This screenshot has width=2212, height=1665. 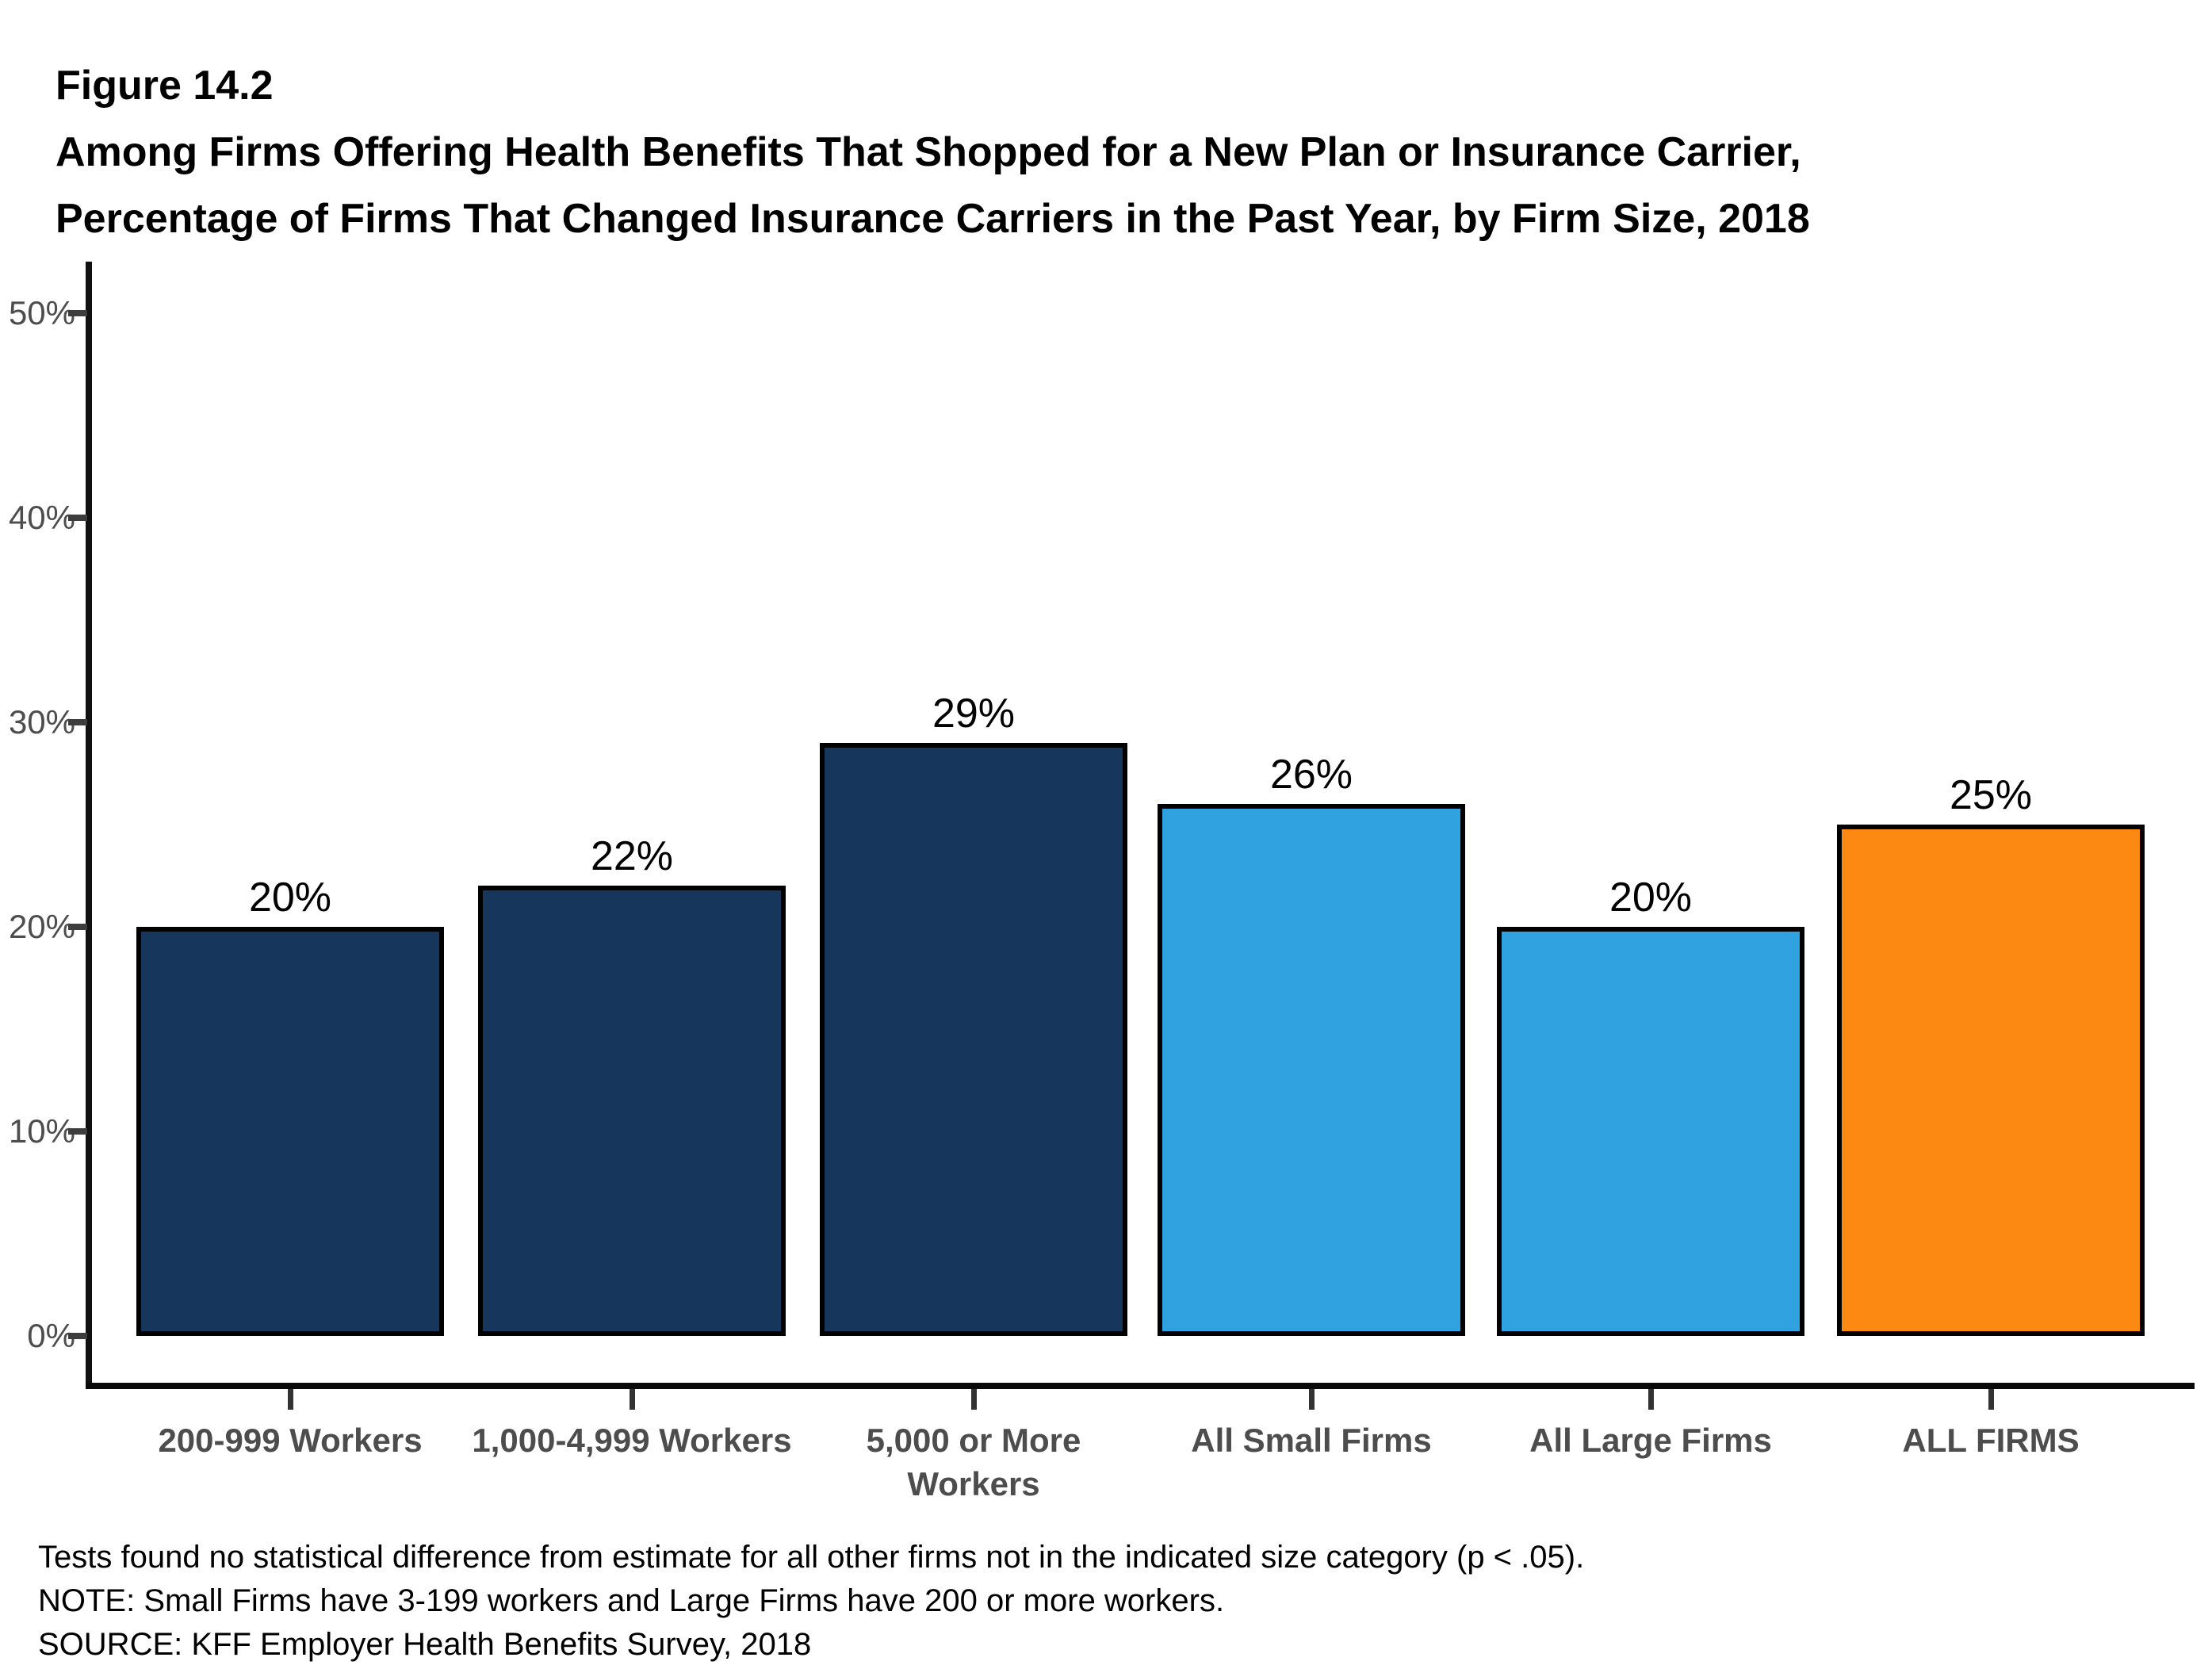 What do you see at coordinates (290, 1131) in the screenshot?
I see `bar-200-999-workers` at bounding box center [290, 1131].